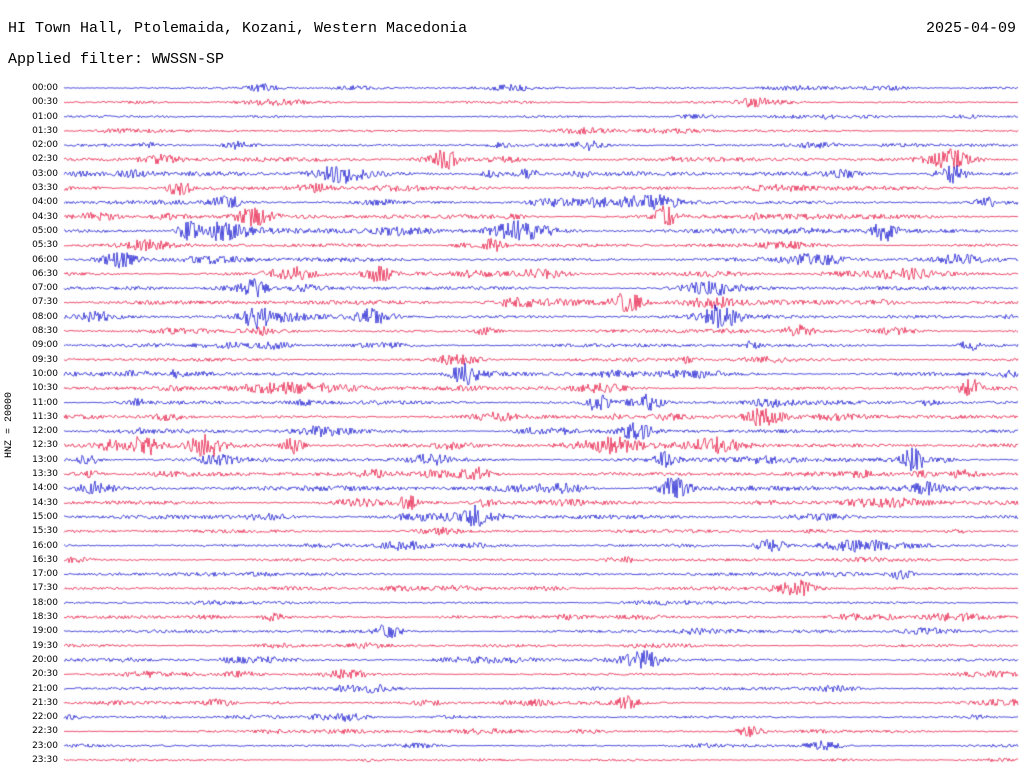  Describe the element at coordinates (45, 545) in the screenshot. I see `time-label: 16:00` at that location.